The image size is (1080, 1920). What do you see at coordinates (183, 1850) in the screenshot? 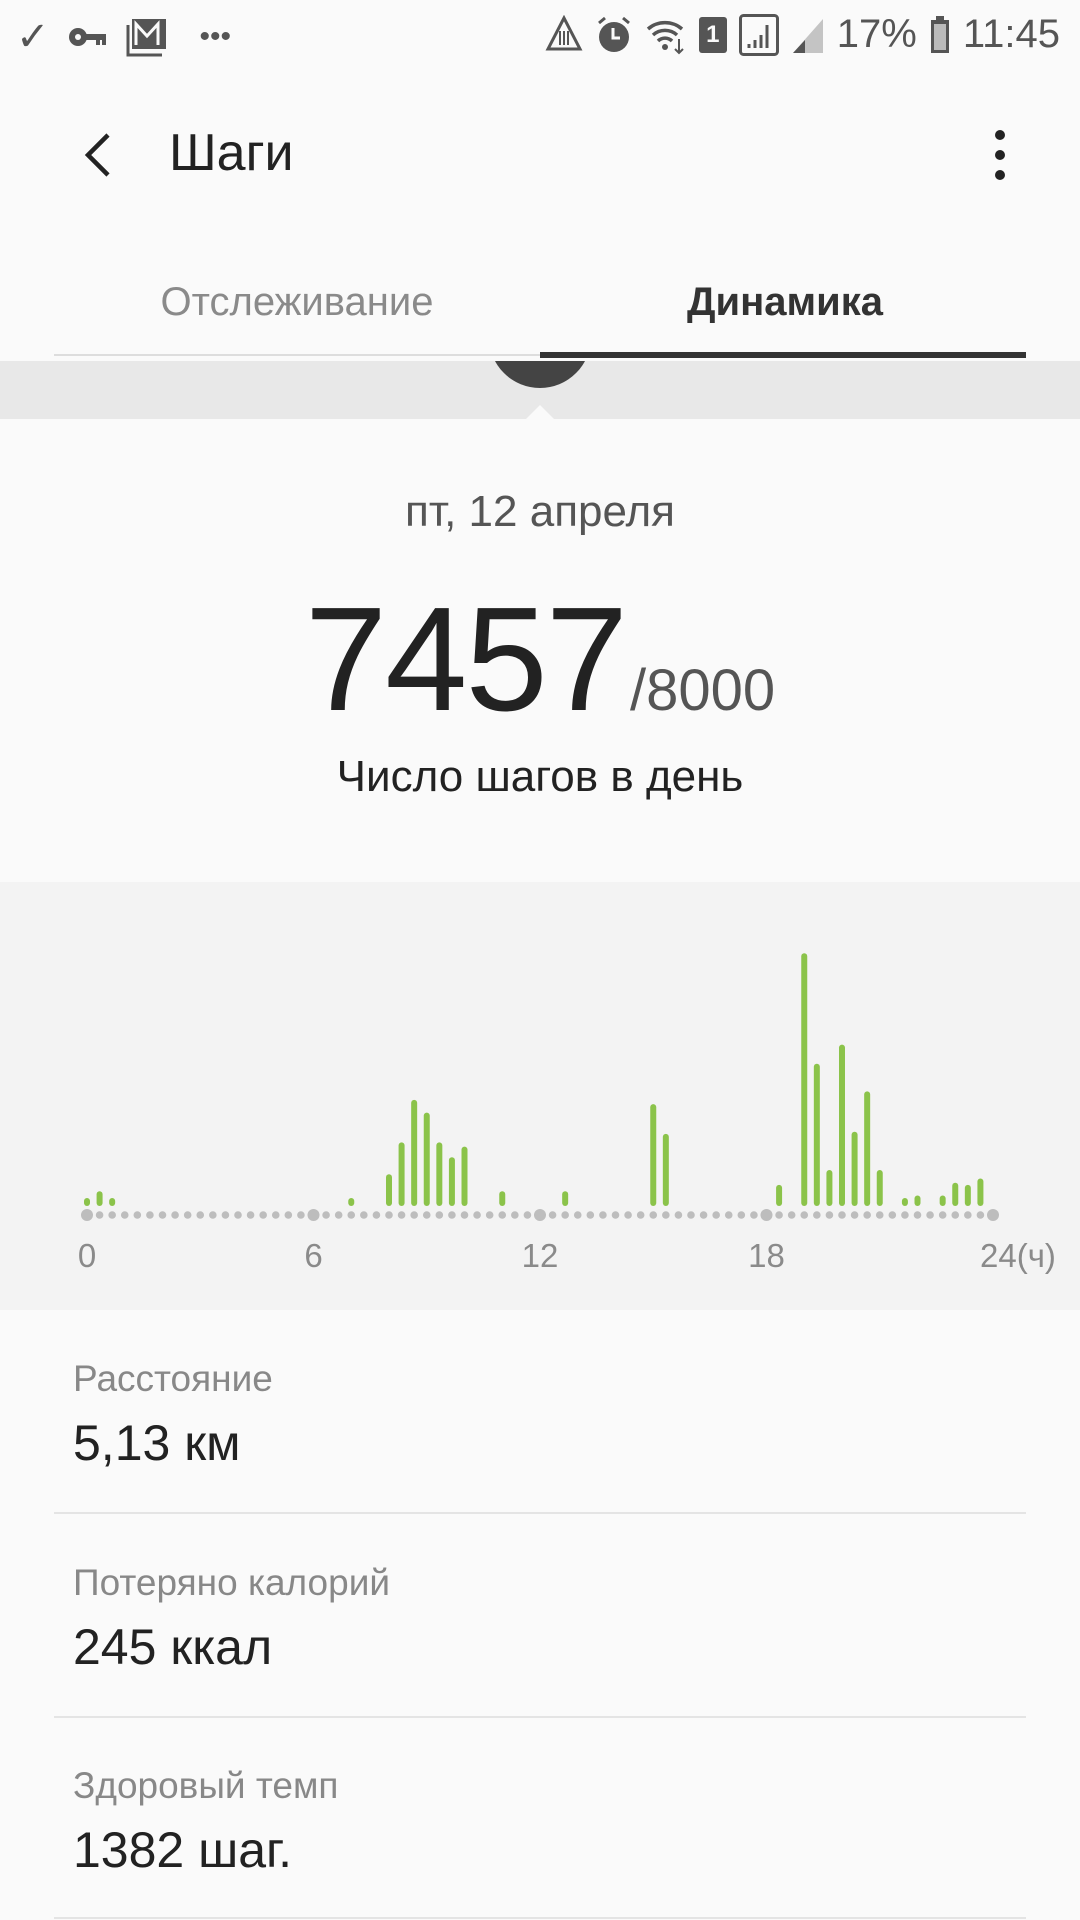
I see `stat-value: 1382 шаг.` at bounding box center [183, 1850].